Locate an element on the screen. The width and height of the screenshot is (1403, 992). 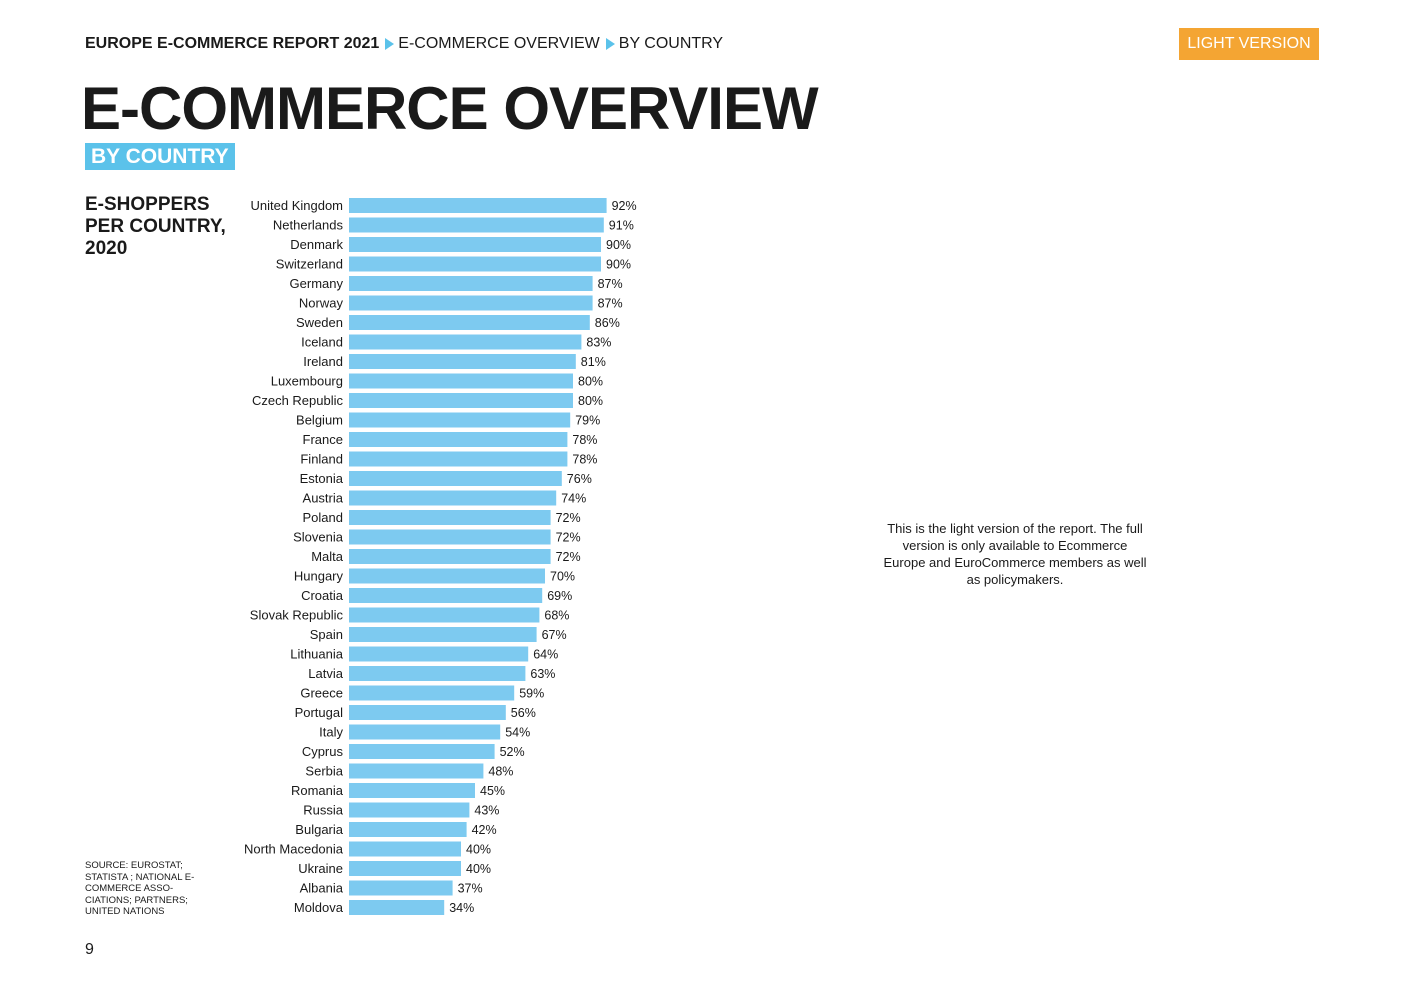
category-label: Slovenia is located at coordinates (318, 537).